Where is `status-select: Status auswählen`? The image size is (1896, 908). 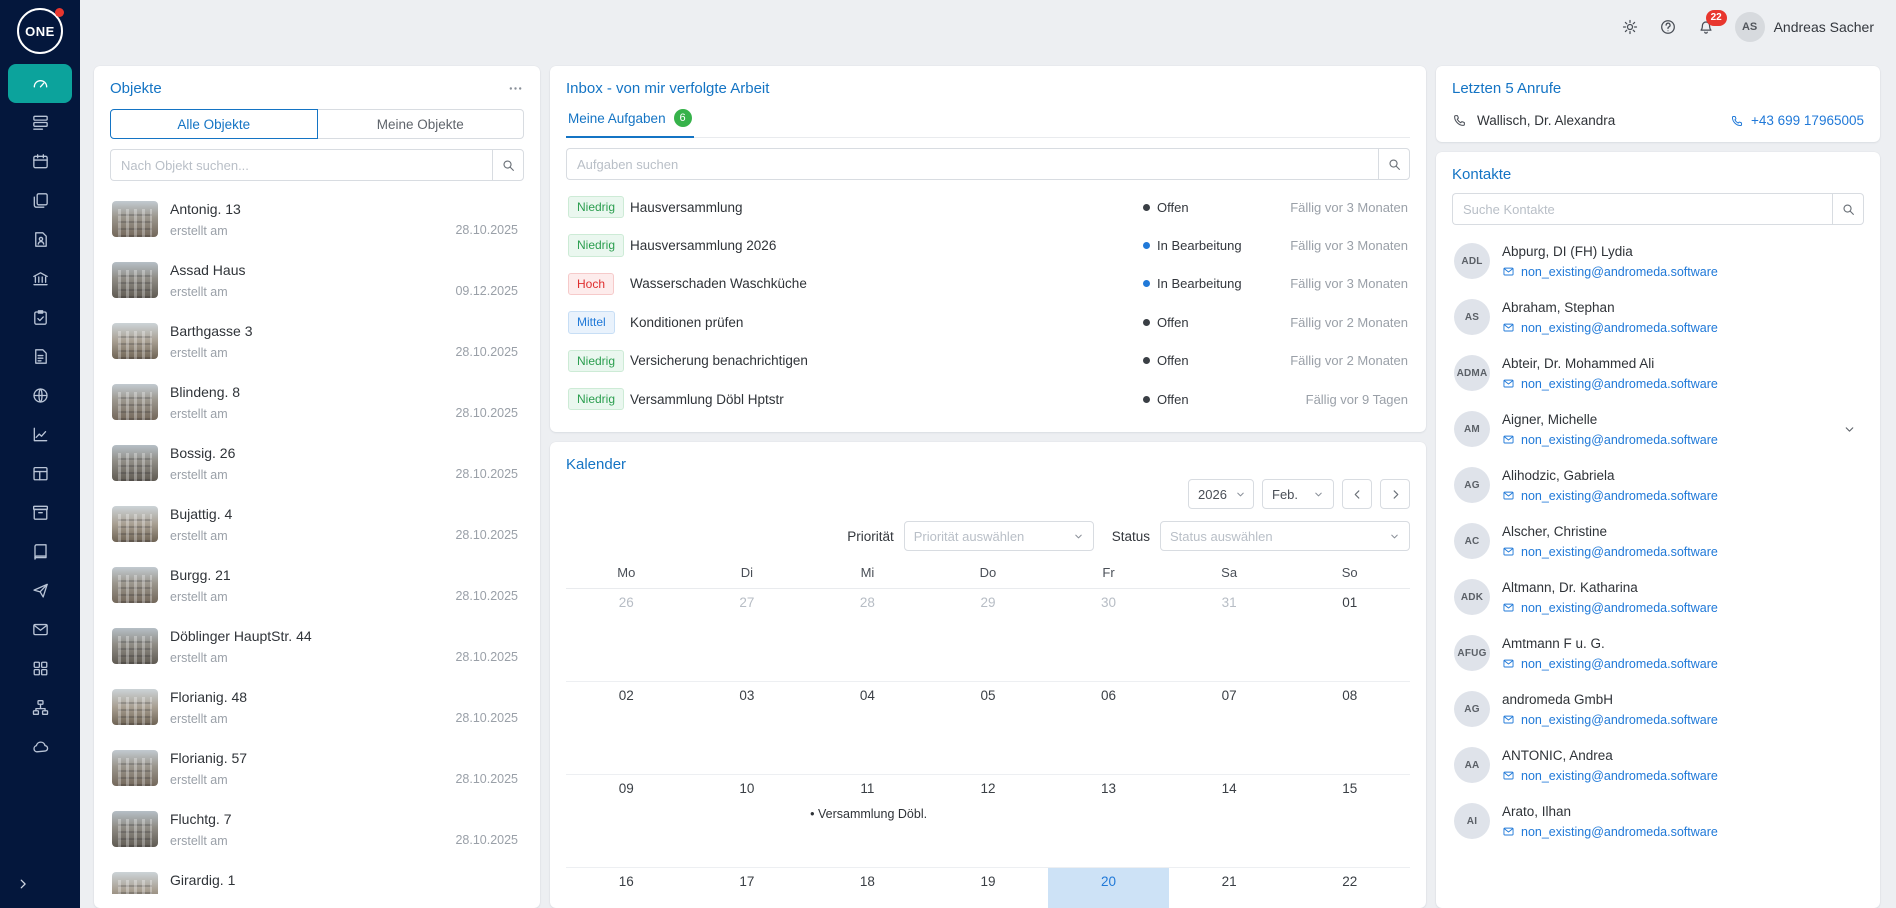 status-select: Status auswählen is located at coordinates (1285, 536).